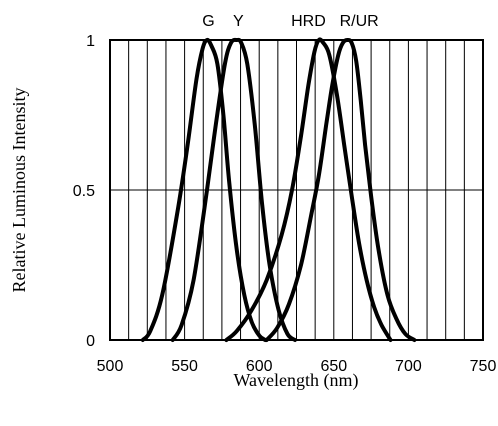 The image size is (498, 426). Describe the element at coordinates (90, 341) in the screenshot. I see `y-tick-label: 0` at that location.